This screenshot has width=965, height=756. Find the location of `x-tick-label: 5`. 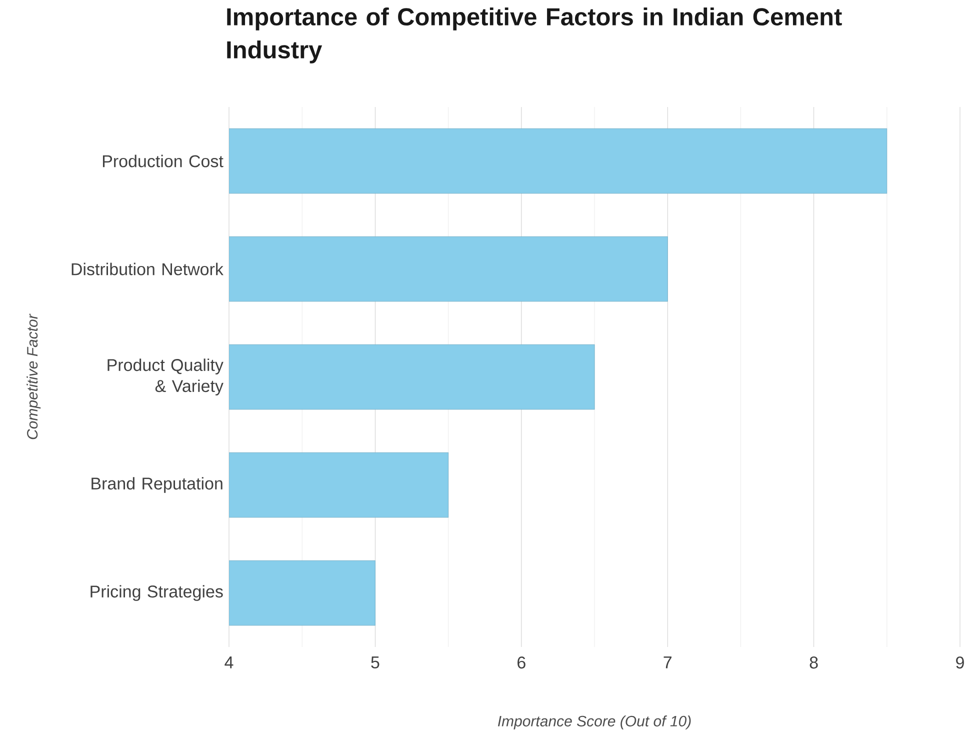

x-tick-label: 5 is located at coordinates (375, 662).